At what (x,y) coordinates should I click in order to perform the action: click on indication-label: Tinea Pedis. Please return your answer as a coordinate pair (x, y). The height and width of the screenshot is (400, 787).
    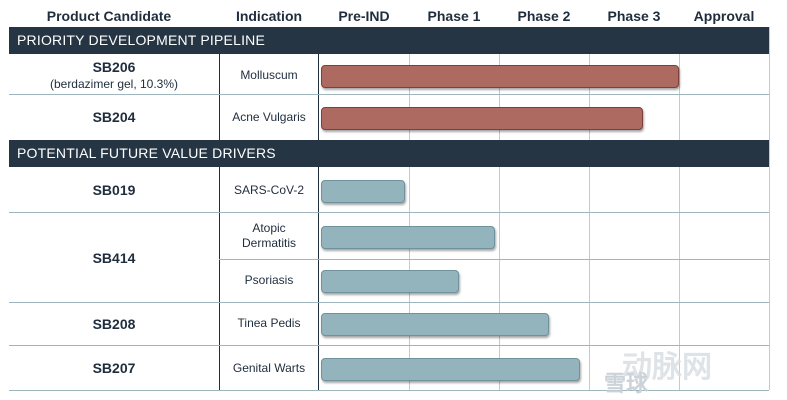
    Looking at the image, I should click on (269, 323).